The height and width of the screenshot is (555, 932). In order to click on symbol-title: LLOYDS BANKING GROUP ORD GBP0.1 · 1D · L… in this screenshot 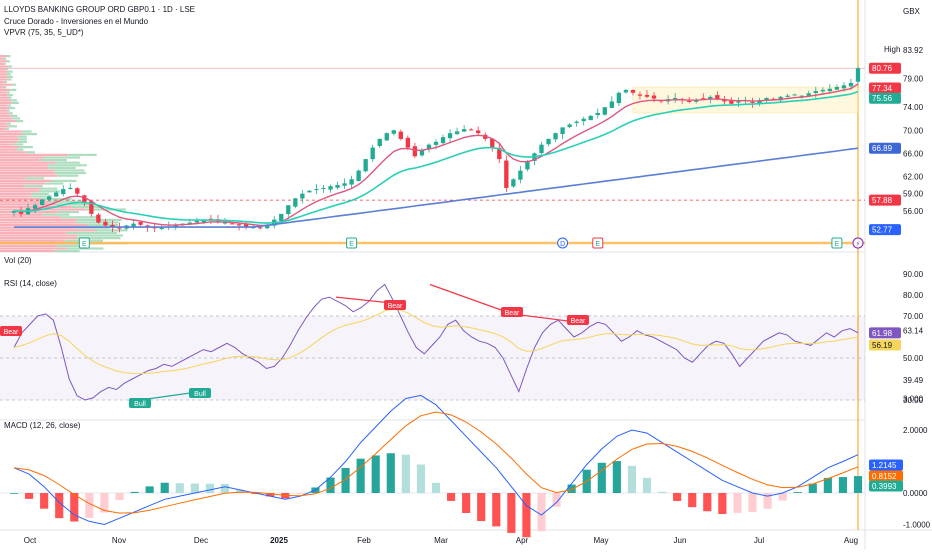, I will do `click(99, 9)`.